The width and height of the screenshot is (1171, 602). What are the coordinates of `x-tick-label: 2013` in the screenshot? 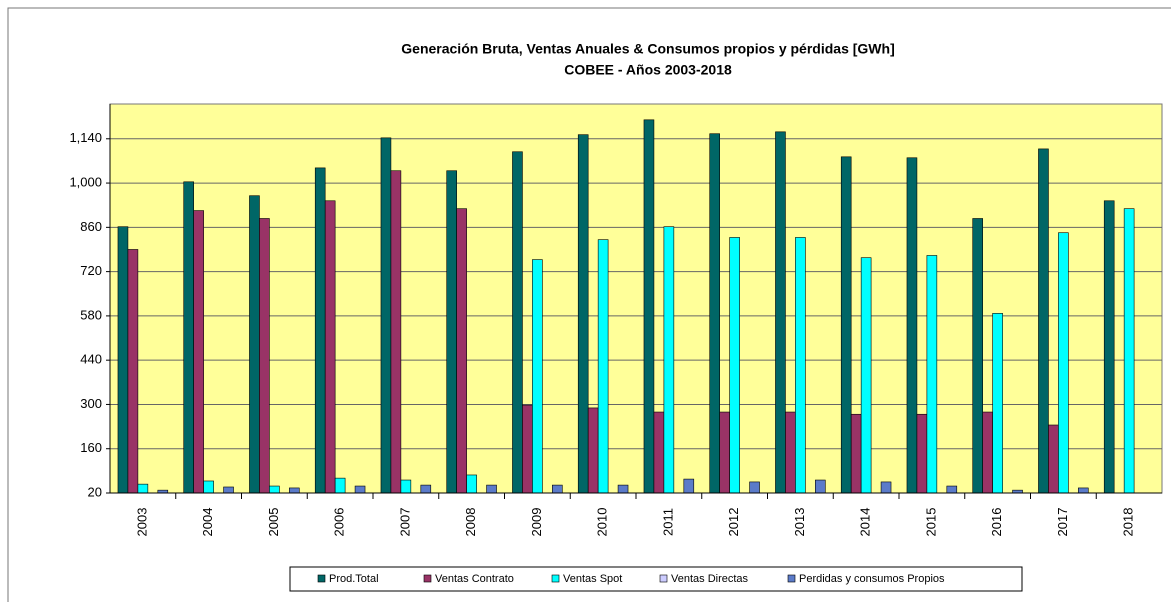 It's located at (799, 522).